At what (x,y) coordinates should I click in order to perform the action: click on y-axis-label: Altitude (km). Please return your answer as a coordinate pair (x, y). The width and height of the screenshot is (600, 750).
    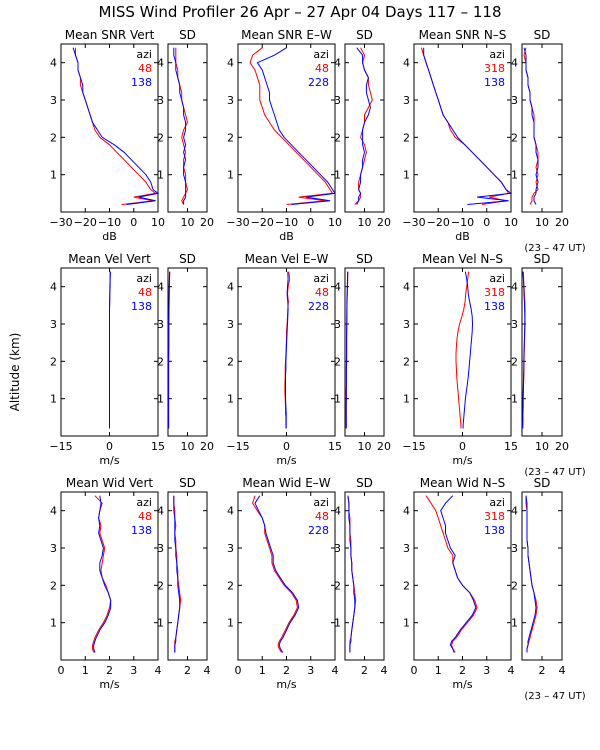
    Looking at the image, I should click on (15, 372).